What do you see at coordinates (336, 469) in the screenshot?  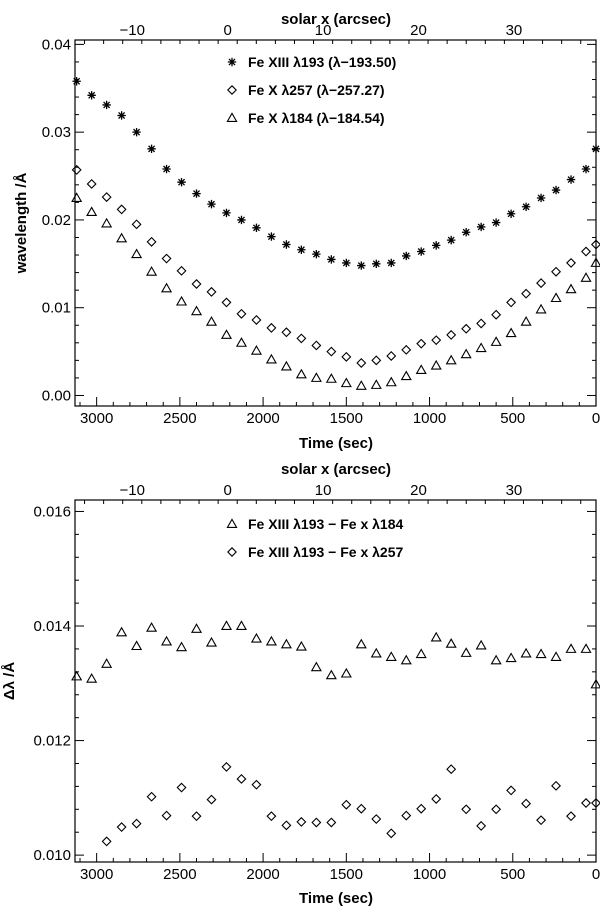 I see `top-axis-title: solar x (arcsec)` at bounding box center [336, 469].